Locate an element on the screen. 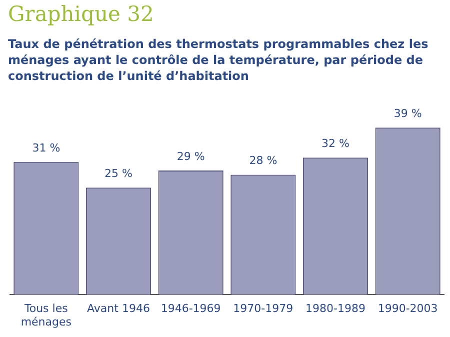 The height and width of the screenshot is (337, 450). x-tick-label: 1990-2003 is located at coordinates (408, 309).